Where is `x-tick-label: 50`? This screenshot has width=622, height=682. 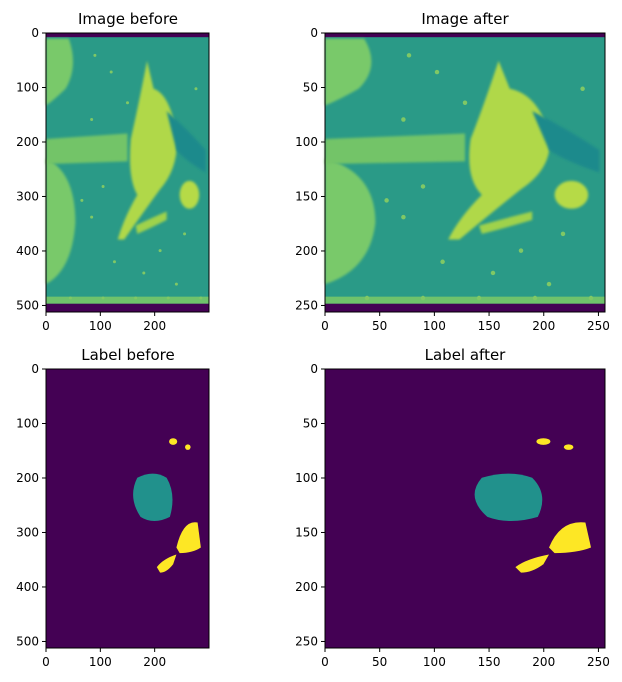
x-tick-label: 50 is located at coordinates (379, 662).